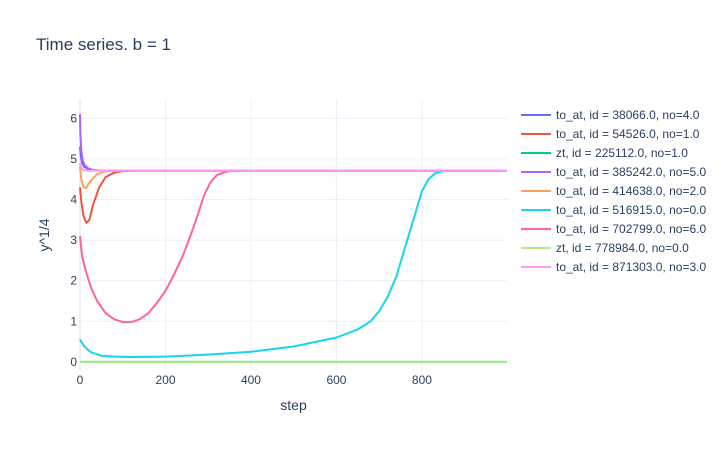  What do you see at coordinates (73, 362) in the screenshot?
I see `y-tick-label: 0` at bounding box center [73, 362].